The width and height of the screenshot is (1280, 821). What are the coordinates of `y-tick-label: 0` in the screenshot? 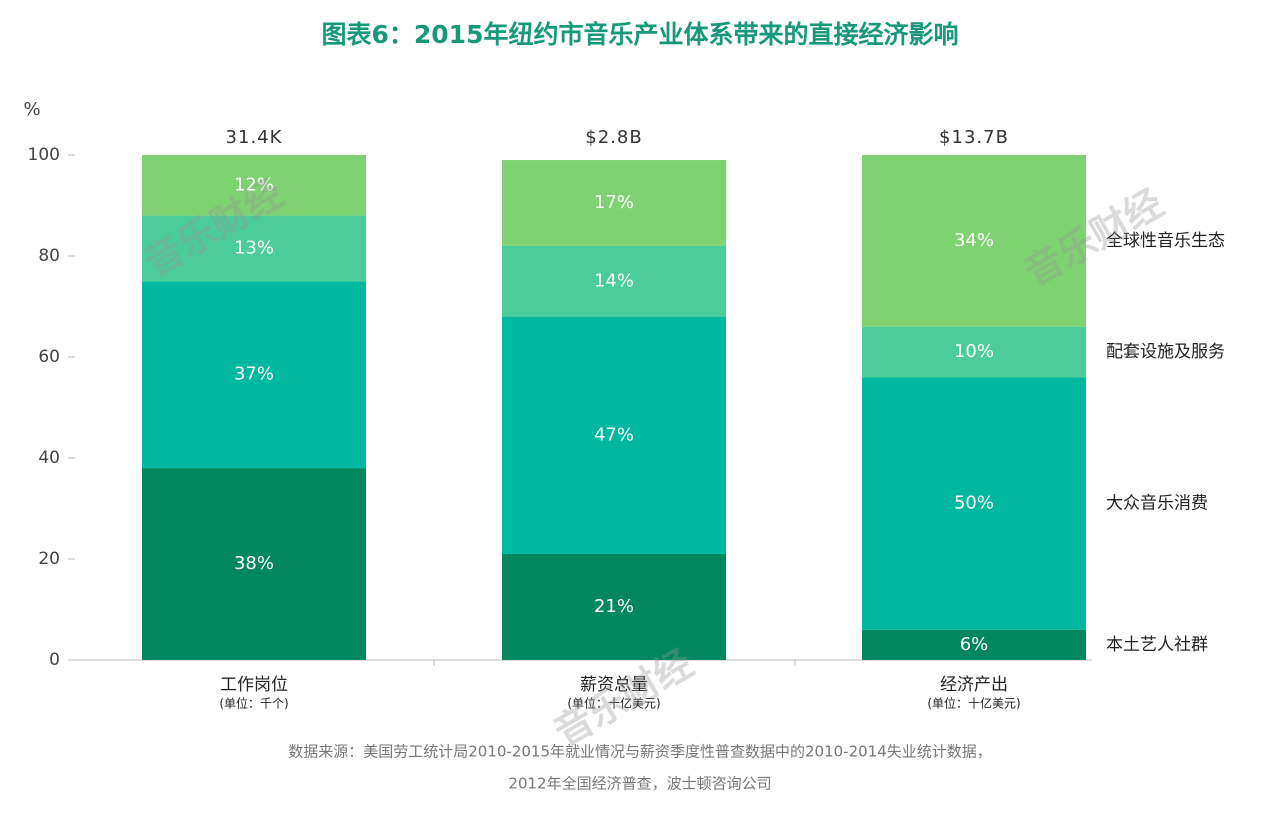 It's located at (54, 660).